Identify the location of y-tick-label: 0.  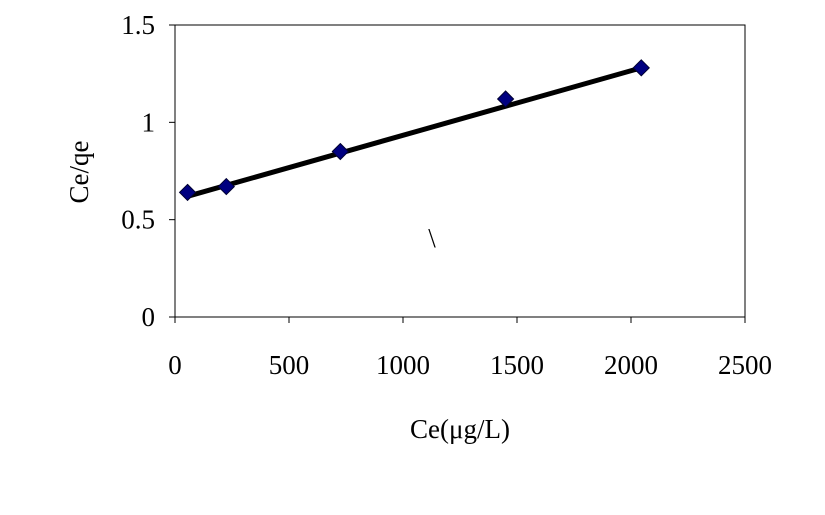
(149, 317).